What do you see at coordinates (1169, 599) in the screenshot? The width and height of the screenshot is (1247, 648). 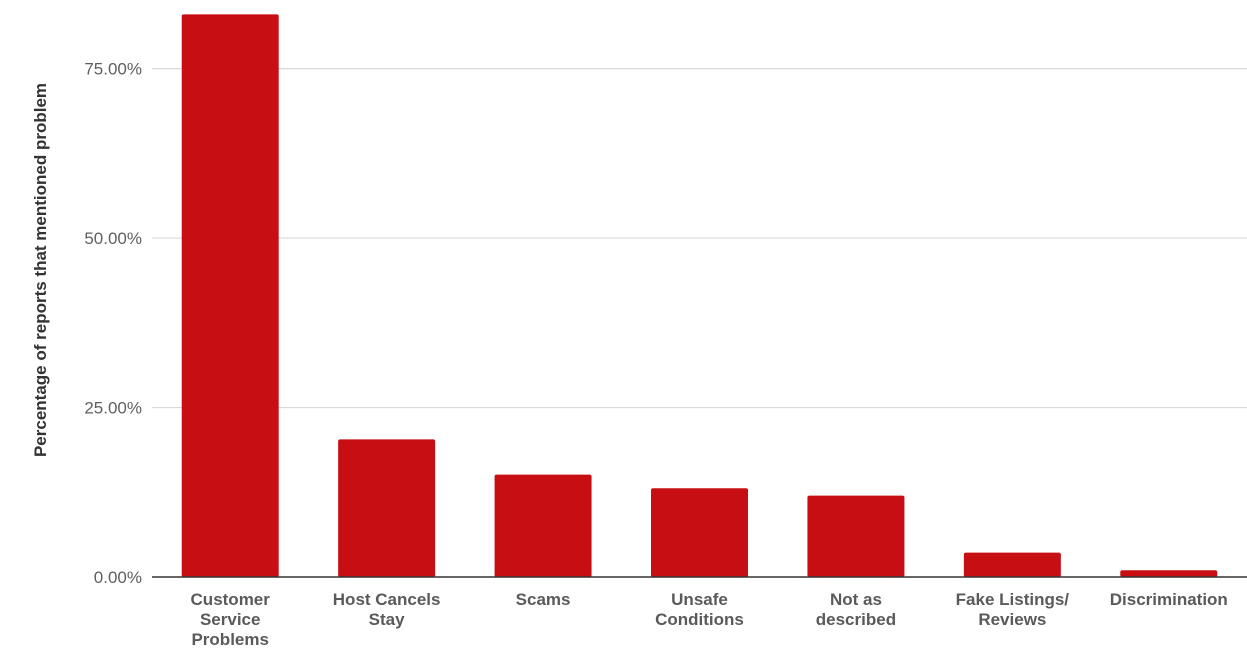 I see `x-tick-label: Discrimination` at bounding box center [1169, 599].